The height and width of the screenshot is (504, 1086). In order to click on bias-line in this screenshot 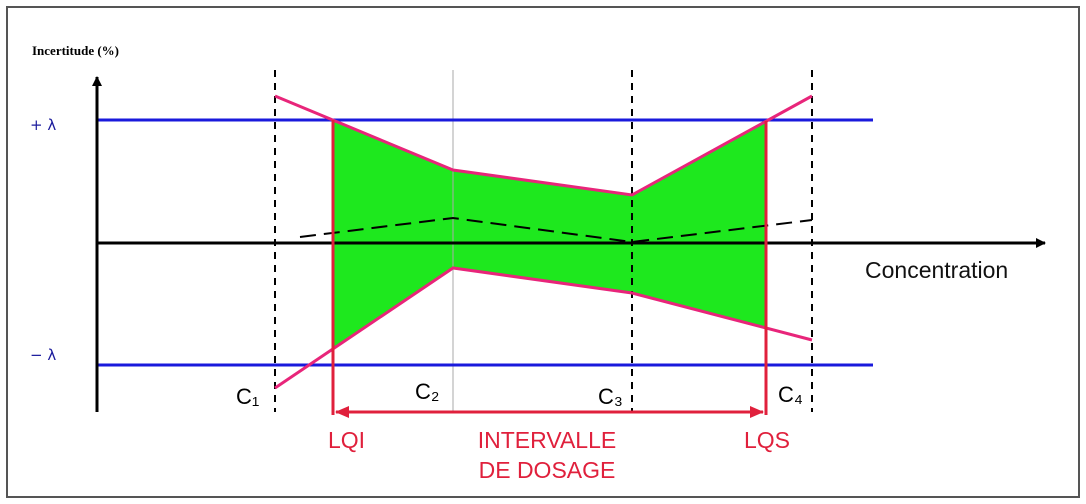, I will do `click(556, 230)`.